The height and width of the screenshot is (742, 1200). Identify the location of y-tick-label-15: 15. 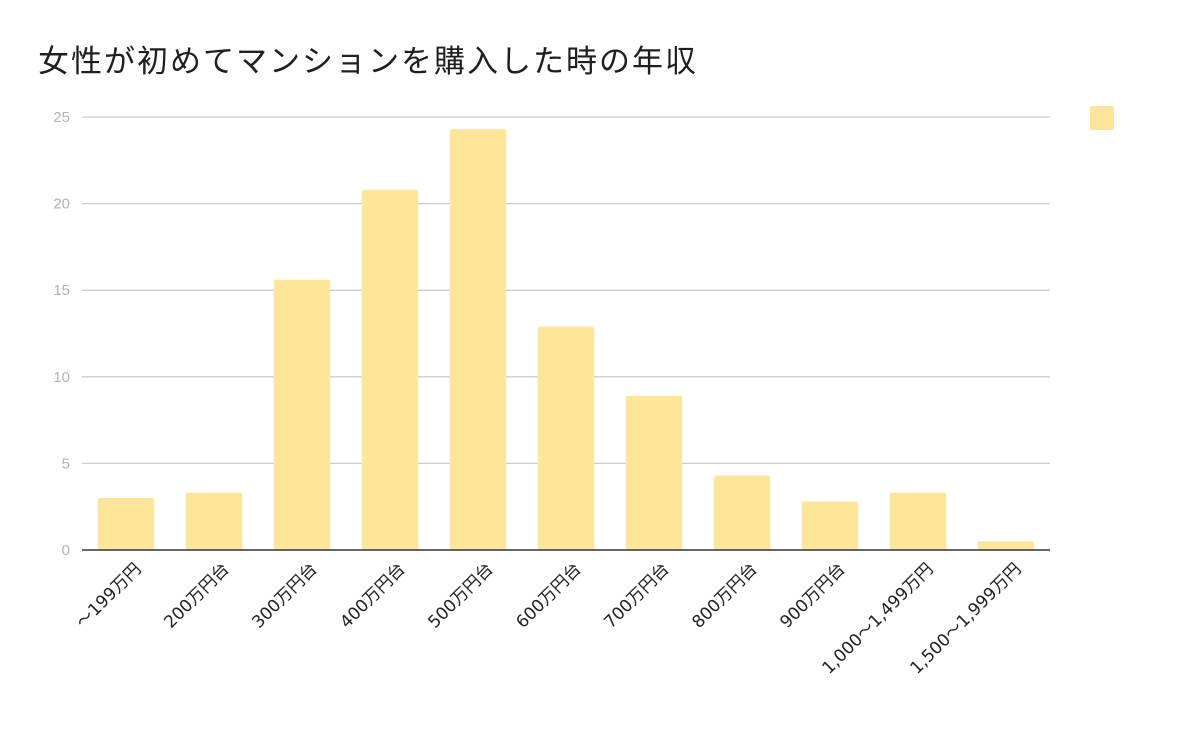
(61, 290).